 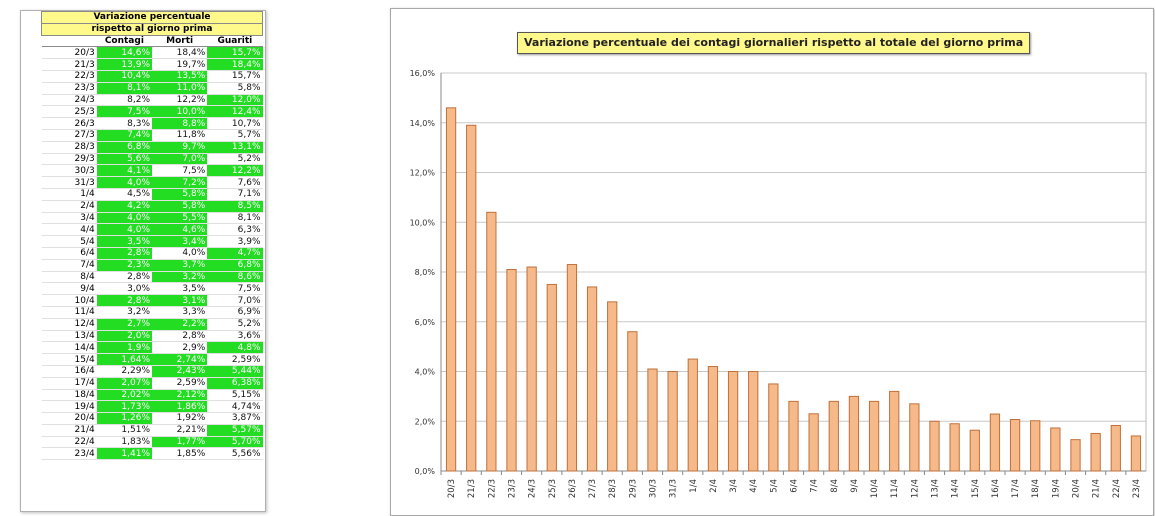 What do you see at coordinates (69, 395) in the screenshot?
I see `row-date: 18/4` at bounding box center [69, 395].